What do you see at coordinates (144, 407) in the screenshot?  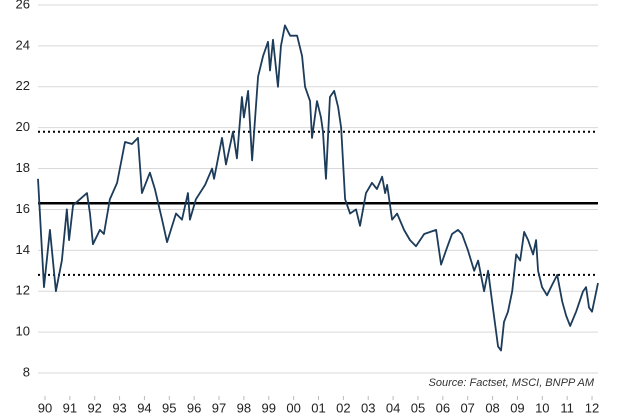 I see `x-tick-label: 94` at bounding box center [144, 407].